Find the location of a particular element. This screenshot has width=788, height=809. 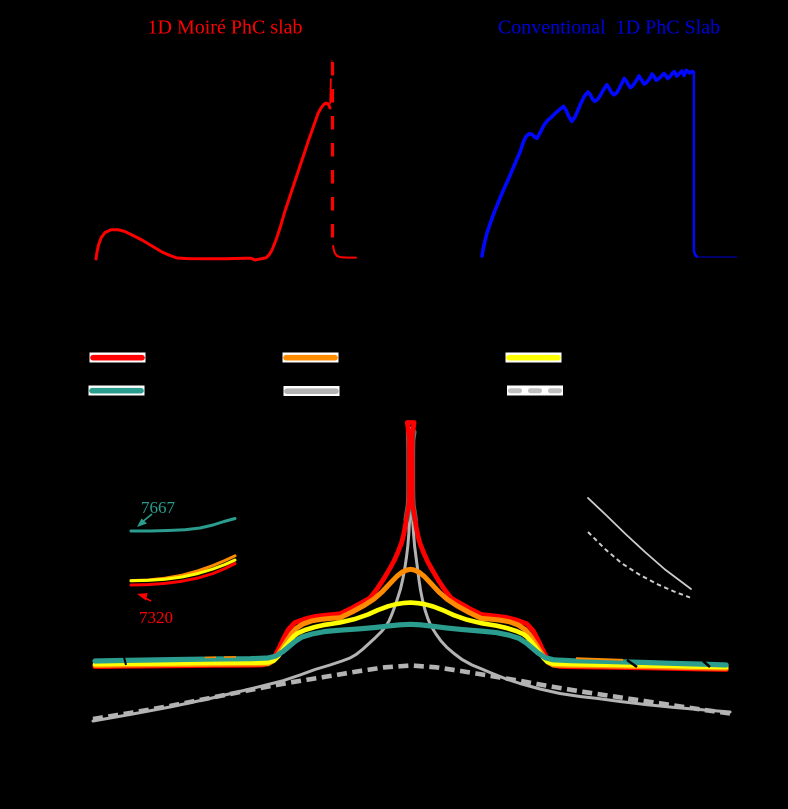

svg-text: 7320 is located at coordinates (156, 617).